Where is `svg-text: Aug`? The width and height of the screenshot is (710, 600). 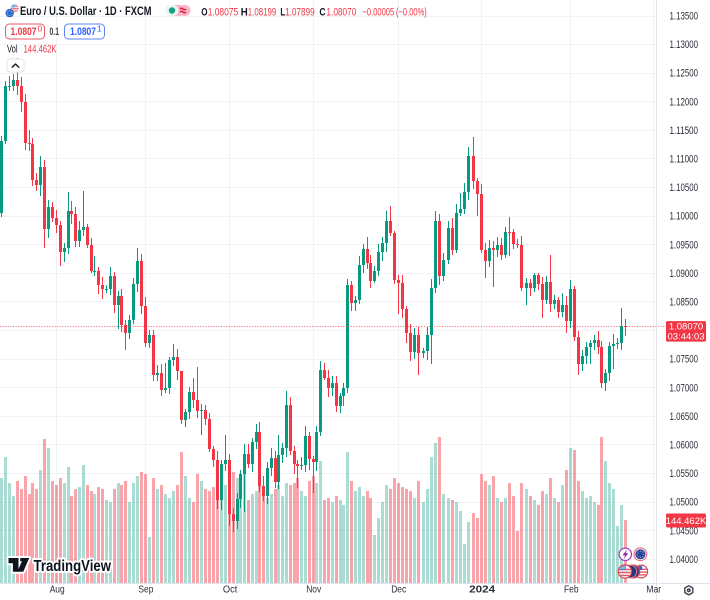 svg-text: Aug is located at coordinates (57, 590).